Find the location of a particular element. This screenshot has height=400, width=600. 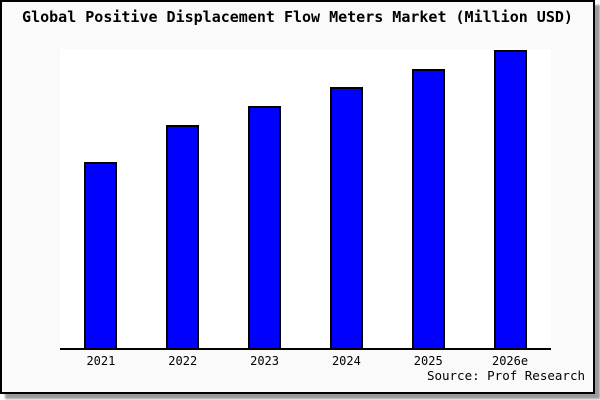

x-tick-label-2025: 2025 is located at coordinates (428, 361).